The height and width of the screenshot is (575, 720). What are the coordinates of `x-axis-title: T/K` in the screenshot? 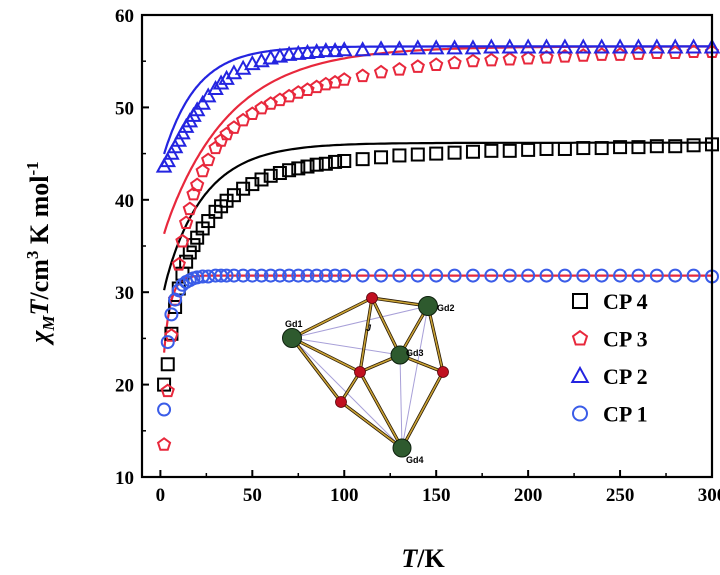 It's located at (423, 558).